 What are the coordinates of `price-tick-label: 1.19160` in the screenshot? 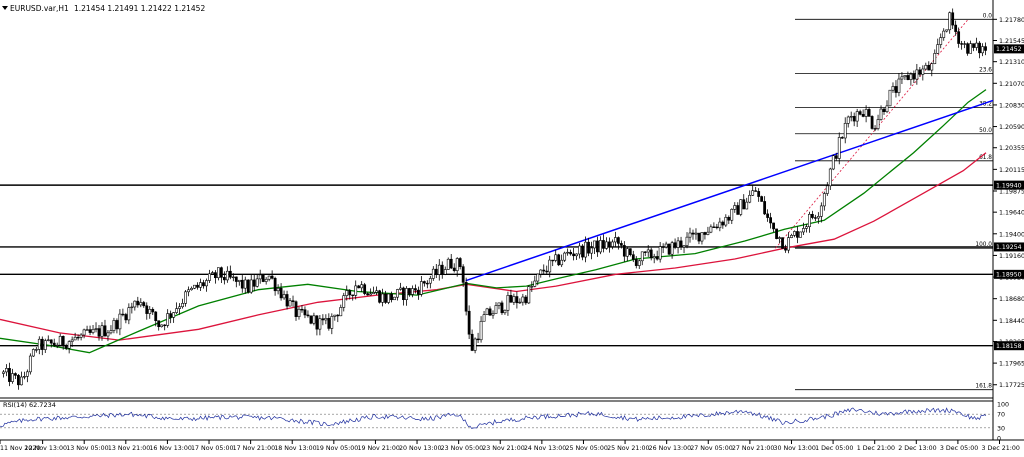 It's located at (1011, 256).